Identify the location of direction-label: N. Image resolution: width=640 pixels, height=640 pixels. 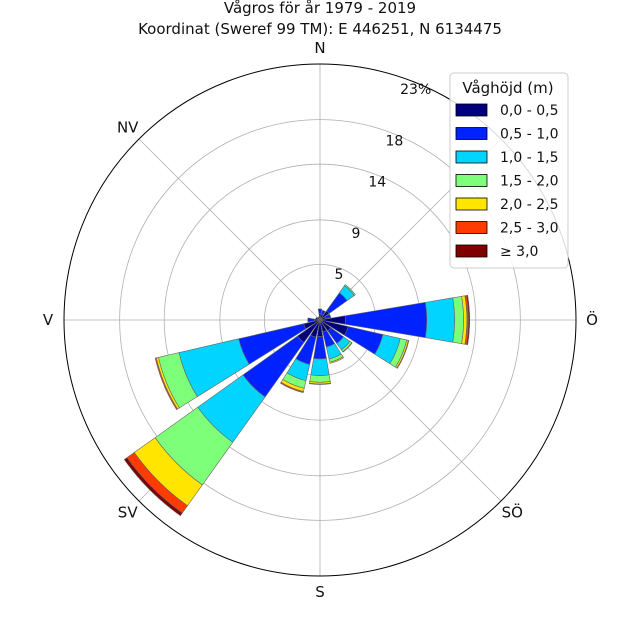
(319, 48).